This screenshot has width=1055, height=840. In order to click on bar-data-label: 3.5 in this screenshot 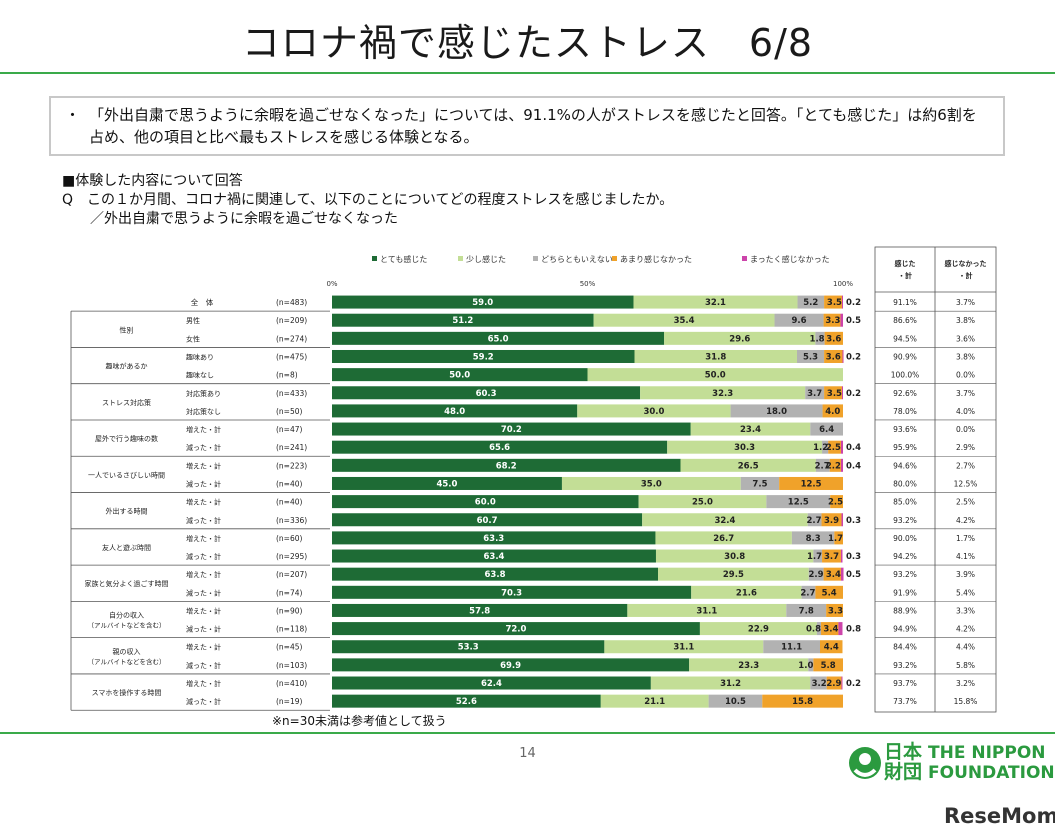, I will do `click(834, 394)`.